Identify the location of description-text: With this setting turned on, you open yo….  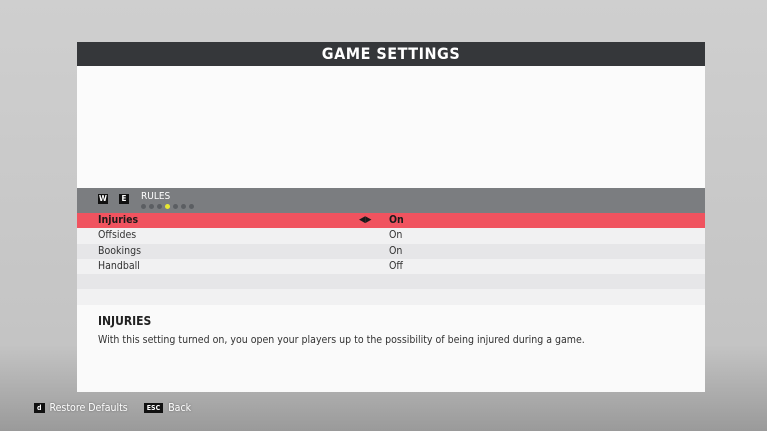
(341, 340).